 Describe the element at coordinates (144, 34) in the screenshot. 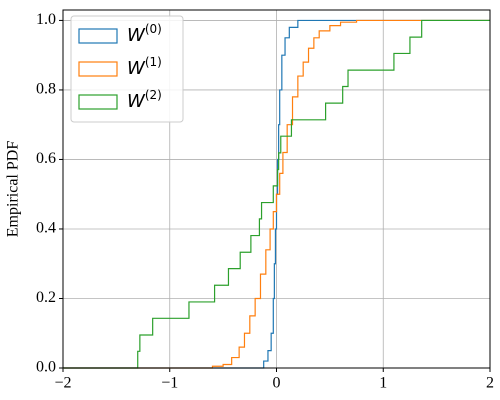

I see `legend-text: W(0)` at that location.